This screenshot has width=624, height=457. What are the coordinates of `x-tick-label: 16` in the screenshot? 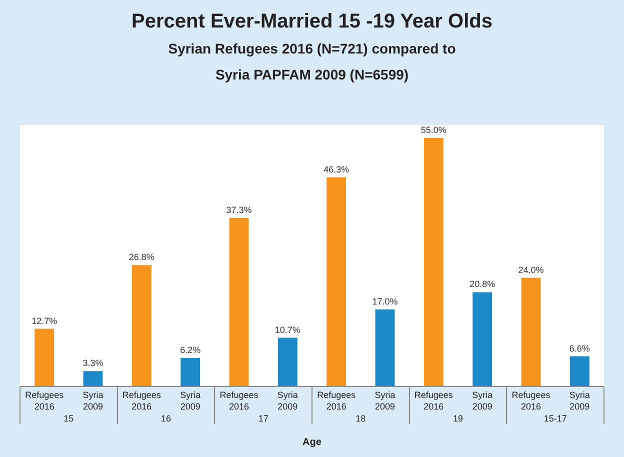 It's located at (166, 419).